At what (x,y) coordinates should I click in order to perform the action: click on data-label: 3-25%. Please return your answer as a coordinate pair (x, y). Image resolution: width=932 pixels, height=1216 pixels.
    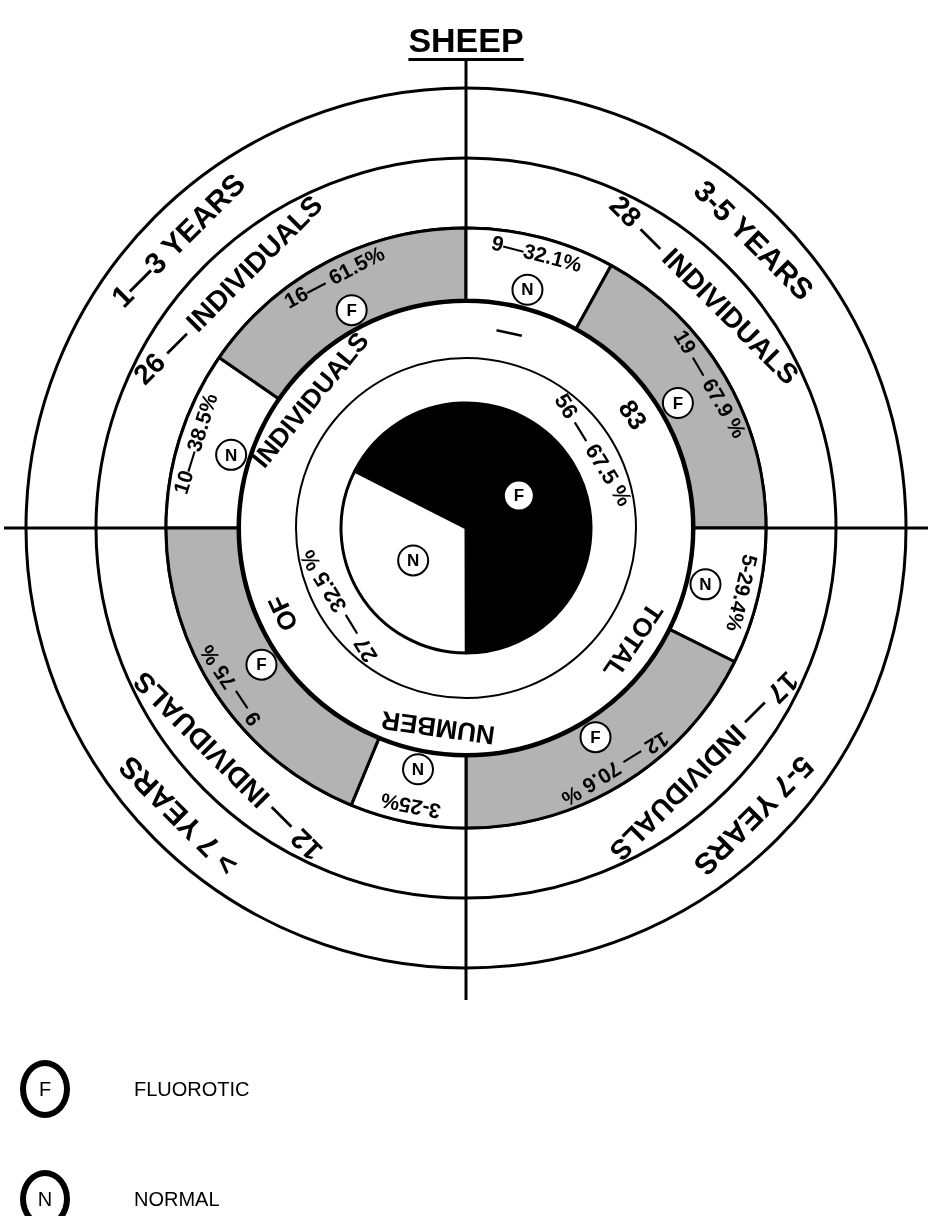
    Looking at the image, I should click on (410, 806).